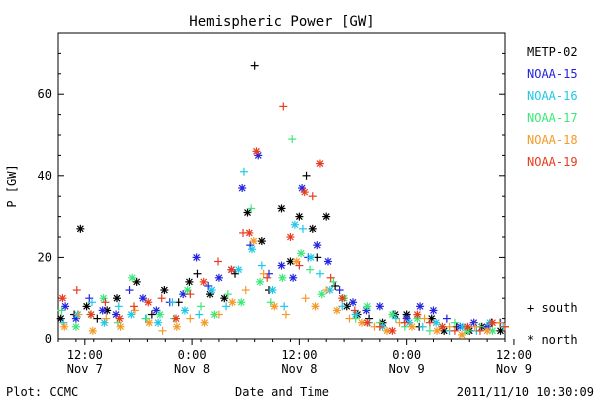 The image size is (600, 400). Describe the element at coordinates (552, 96) in the screenshot. I see `legend-entry: NOAA-16` at that location.